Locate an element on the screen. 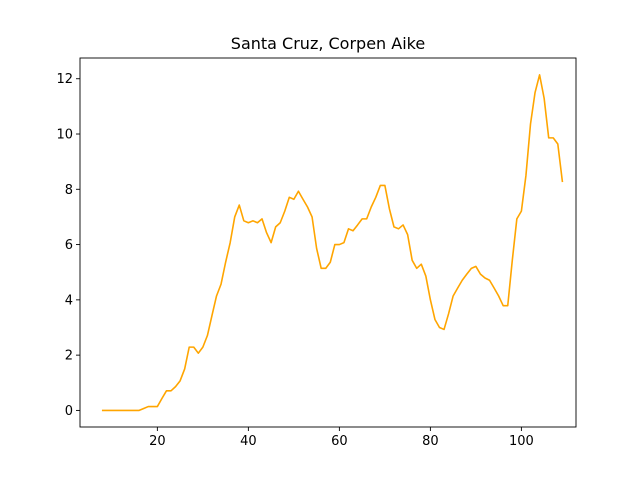 The height and width of the screenshot is (480, 640). x-tick-label: 60 is located at coordinates (339, 441).